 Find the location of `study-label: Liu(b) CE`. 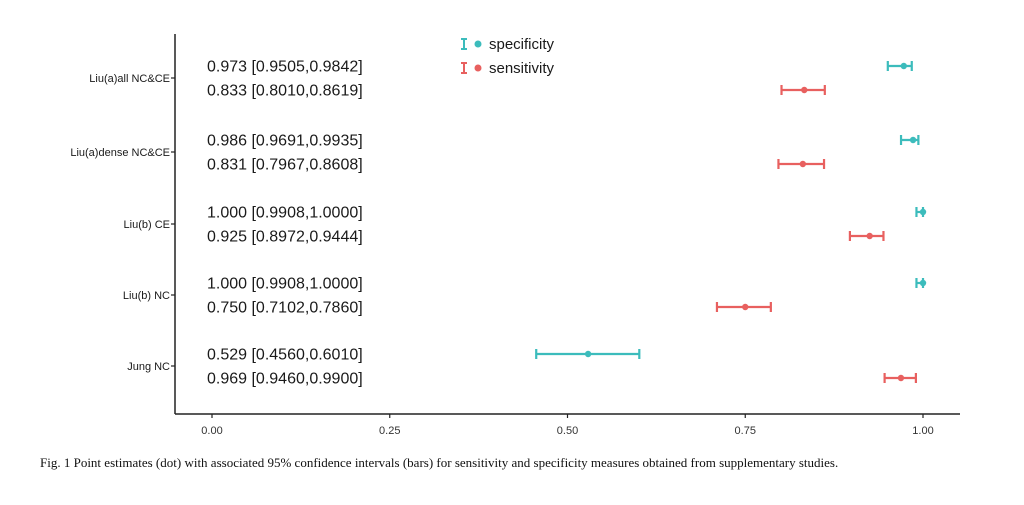

study-label: Liu(b) CE is located at coordinates (147, 225).